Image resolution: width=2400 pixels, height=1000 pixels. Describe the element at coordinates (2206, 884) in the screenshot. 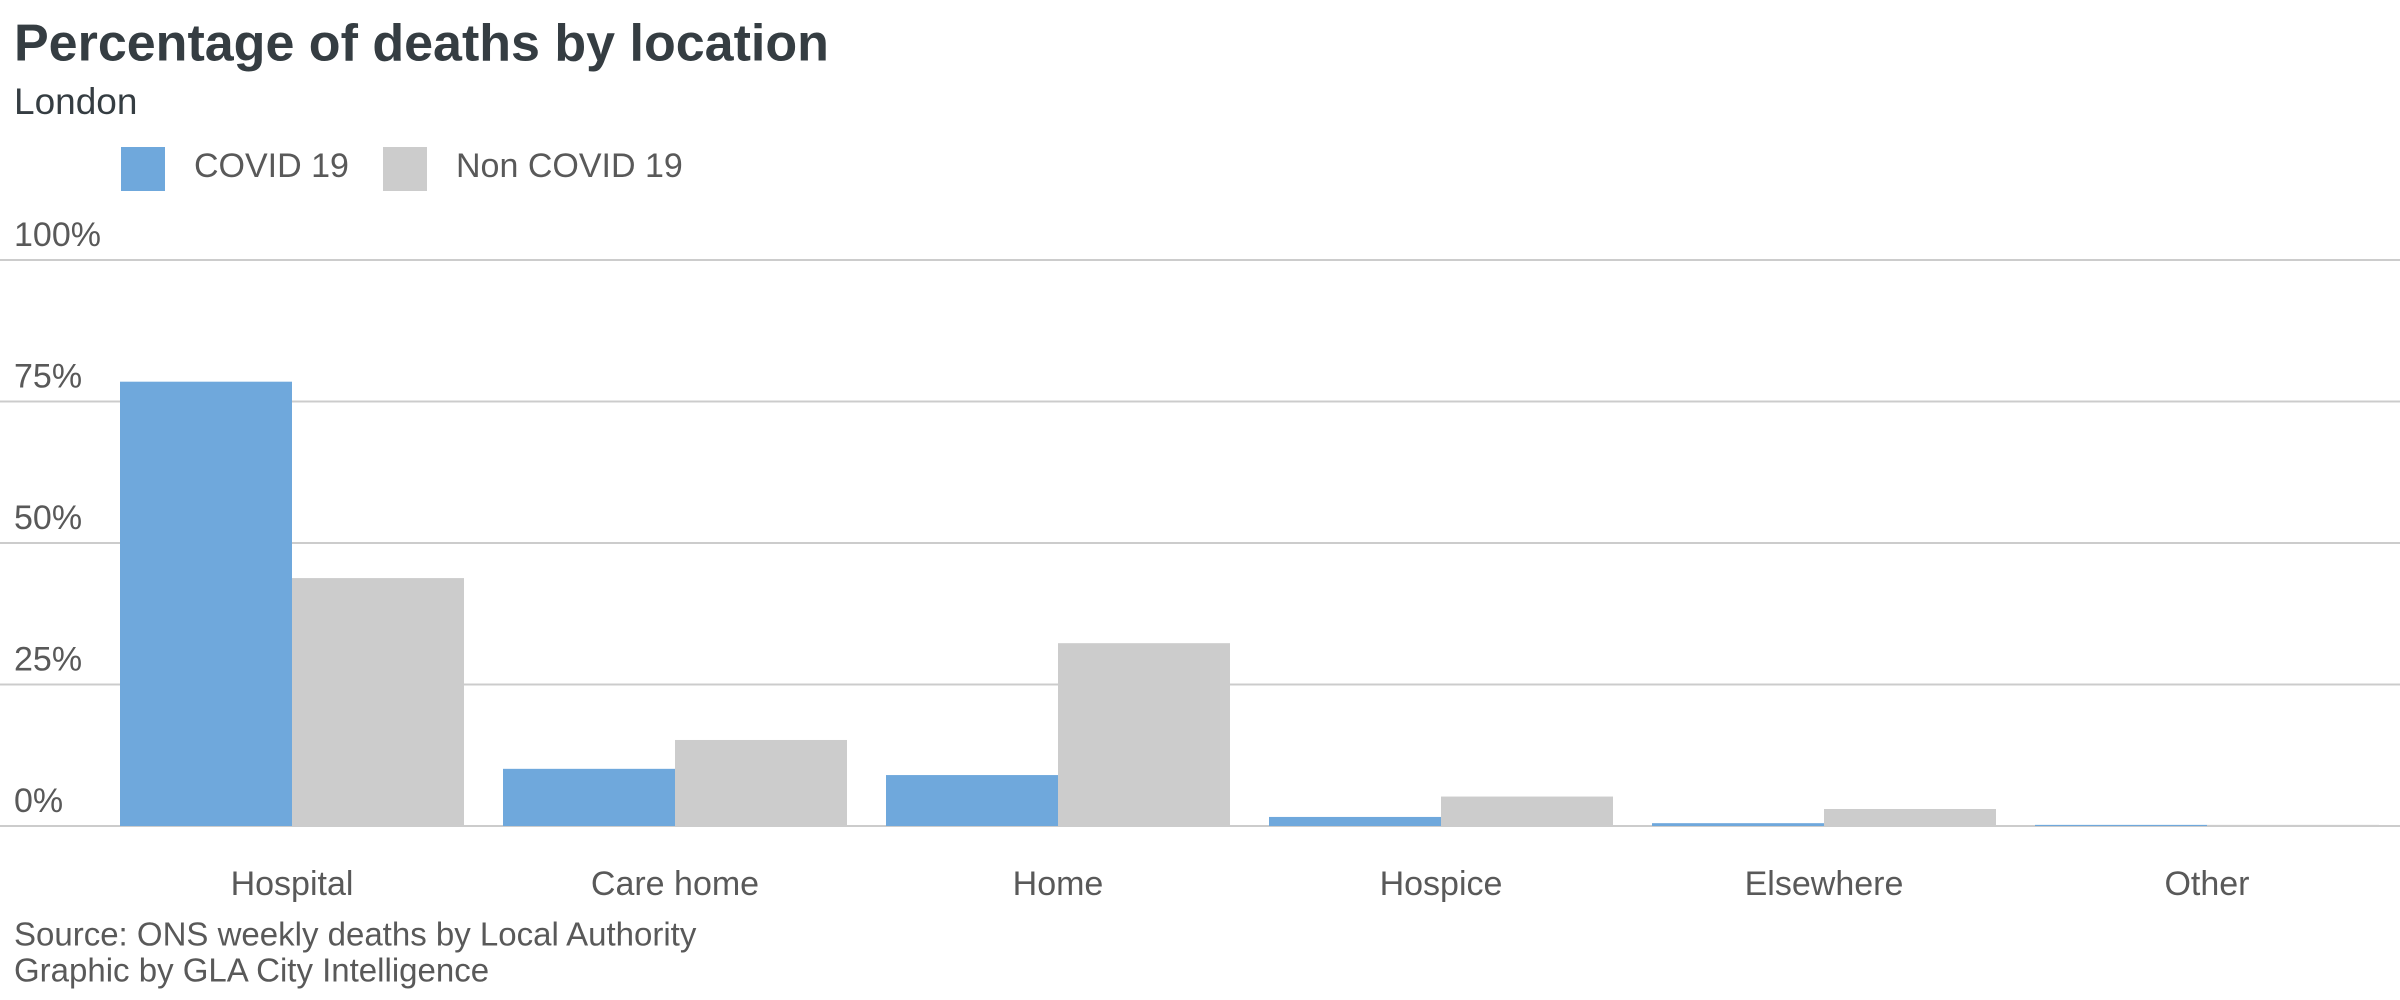

I see `x-tick-label: Other` at that location.